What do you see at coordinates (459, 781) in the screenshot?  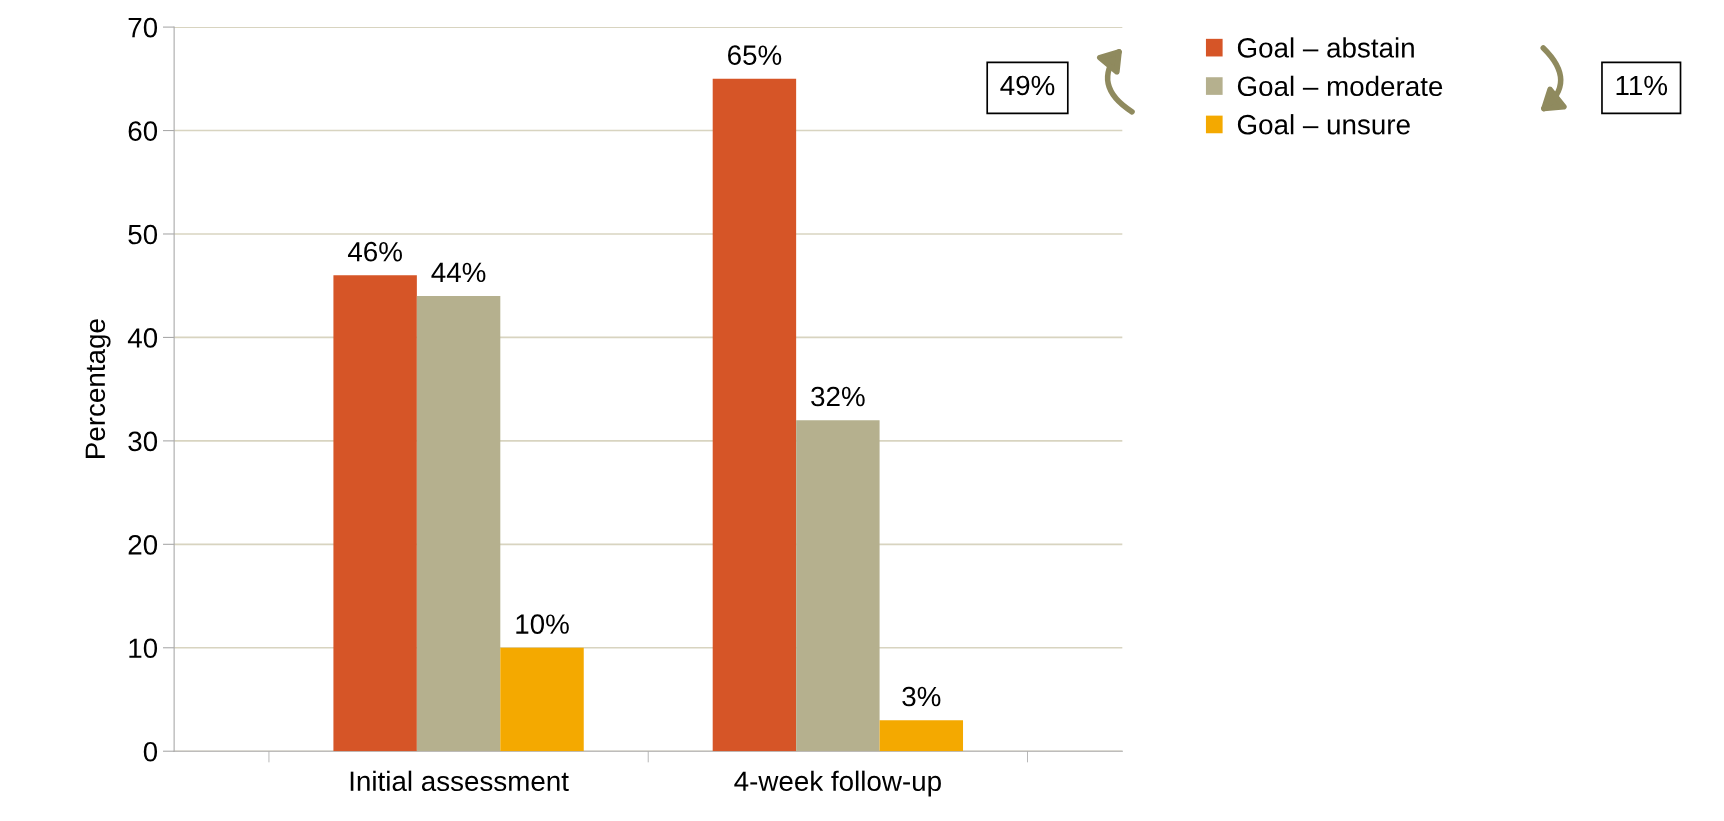 I see `x-tick-label: Initial assessment` at bounding box center [459, 781].